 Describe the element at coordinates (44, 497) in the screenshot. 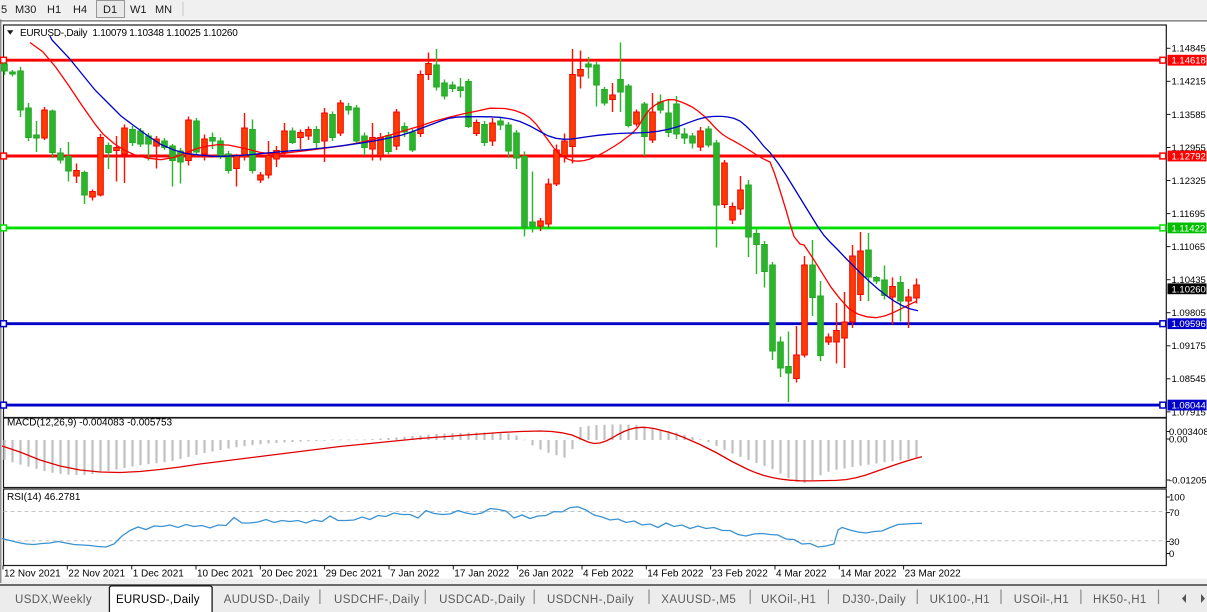

I see `svg-text: RSI(14) 46.2781` at that location.